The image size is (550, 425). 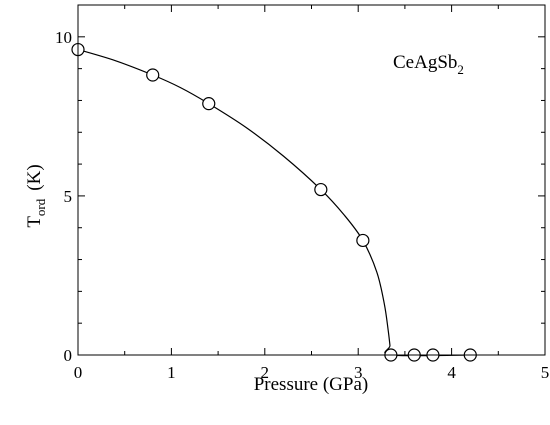 What do you see at coordinates (358, 372) in the screenshot?
I see `x-tick-label: 3` at bounding box center [358, 372].